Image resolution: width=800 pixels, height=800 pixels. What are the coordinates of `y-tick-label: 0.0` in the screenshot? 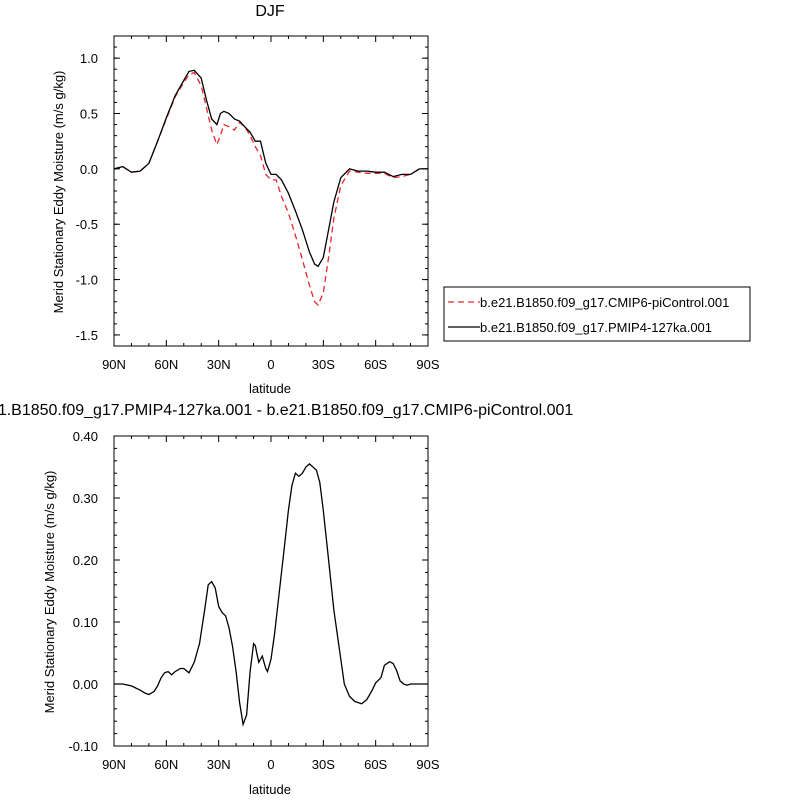 It's located at (89, 169).